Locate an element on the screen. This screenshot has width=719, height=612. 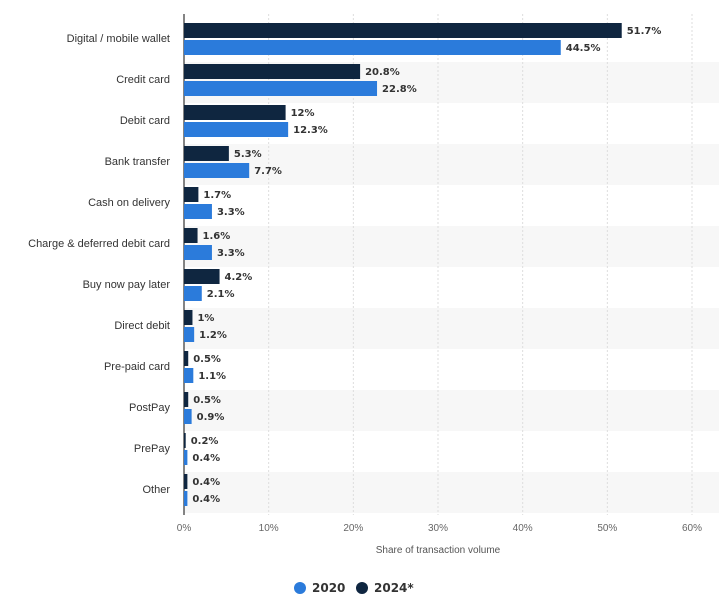
data-label-2020: 1.1% is located at coordinates (212, 376).